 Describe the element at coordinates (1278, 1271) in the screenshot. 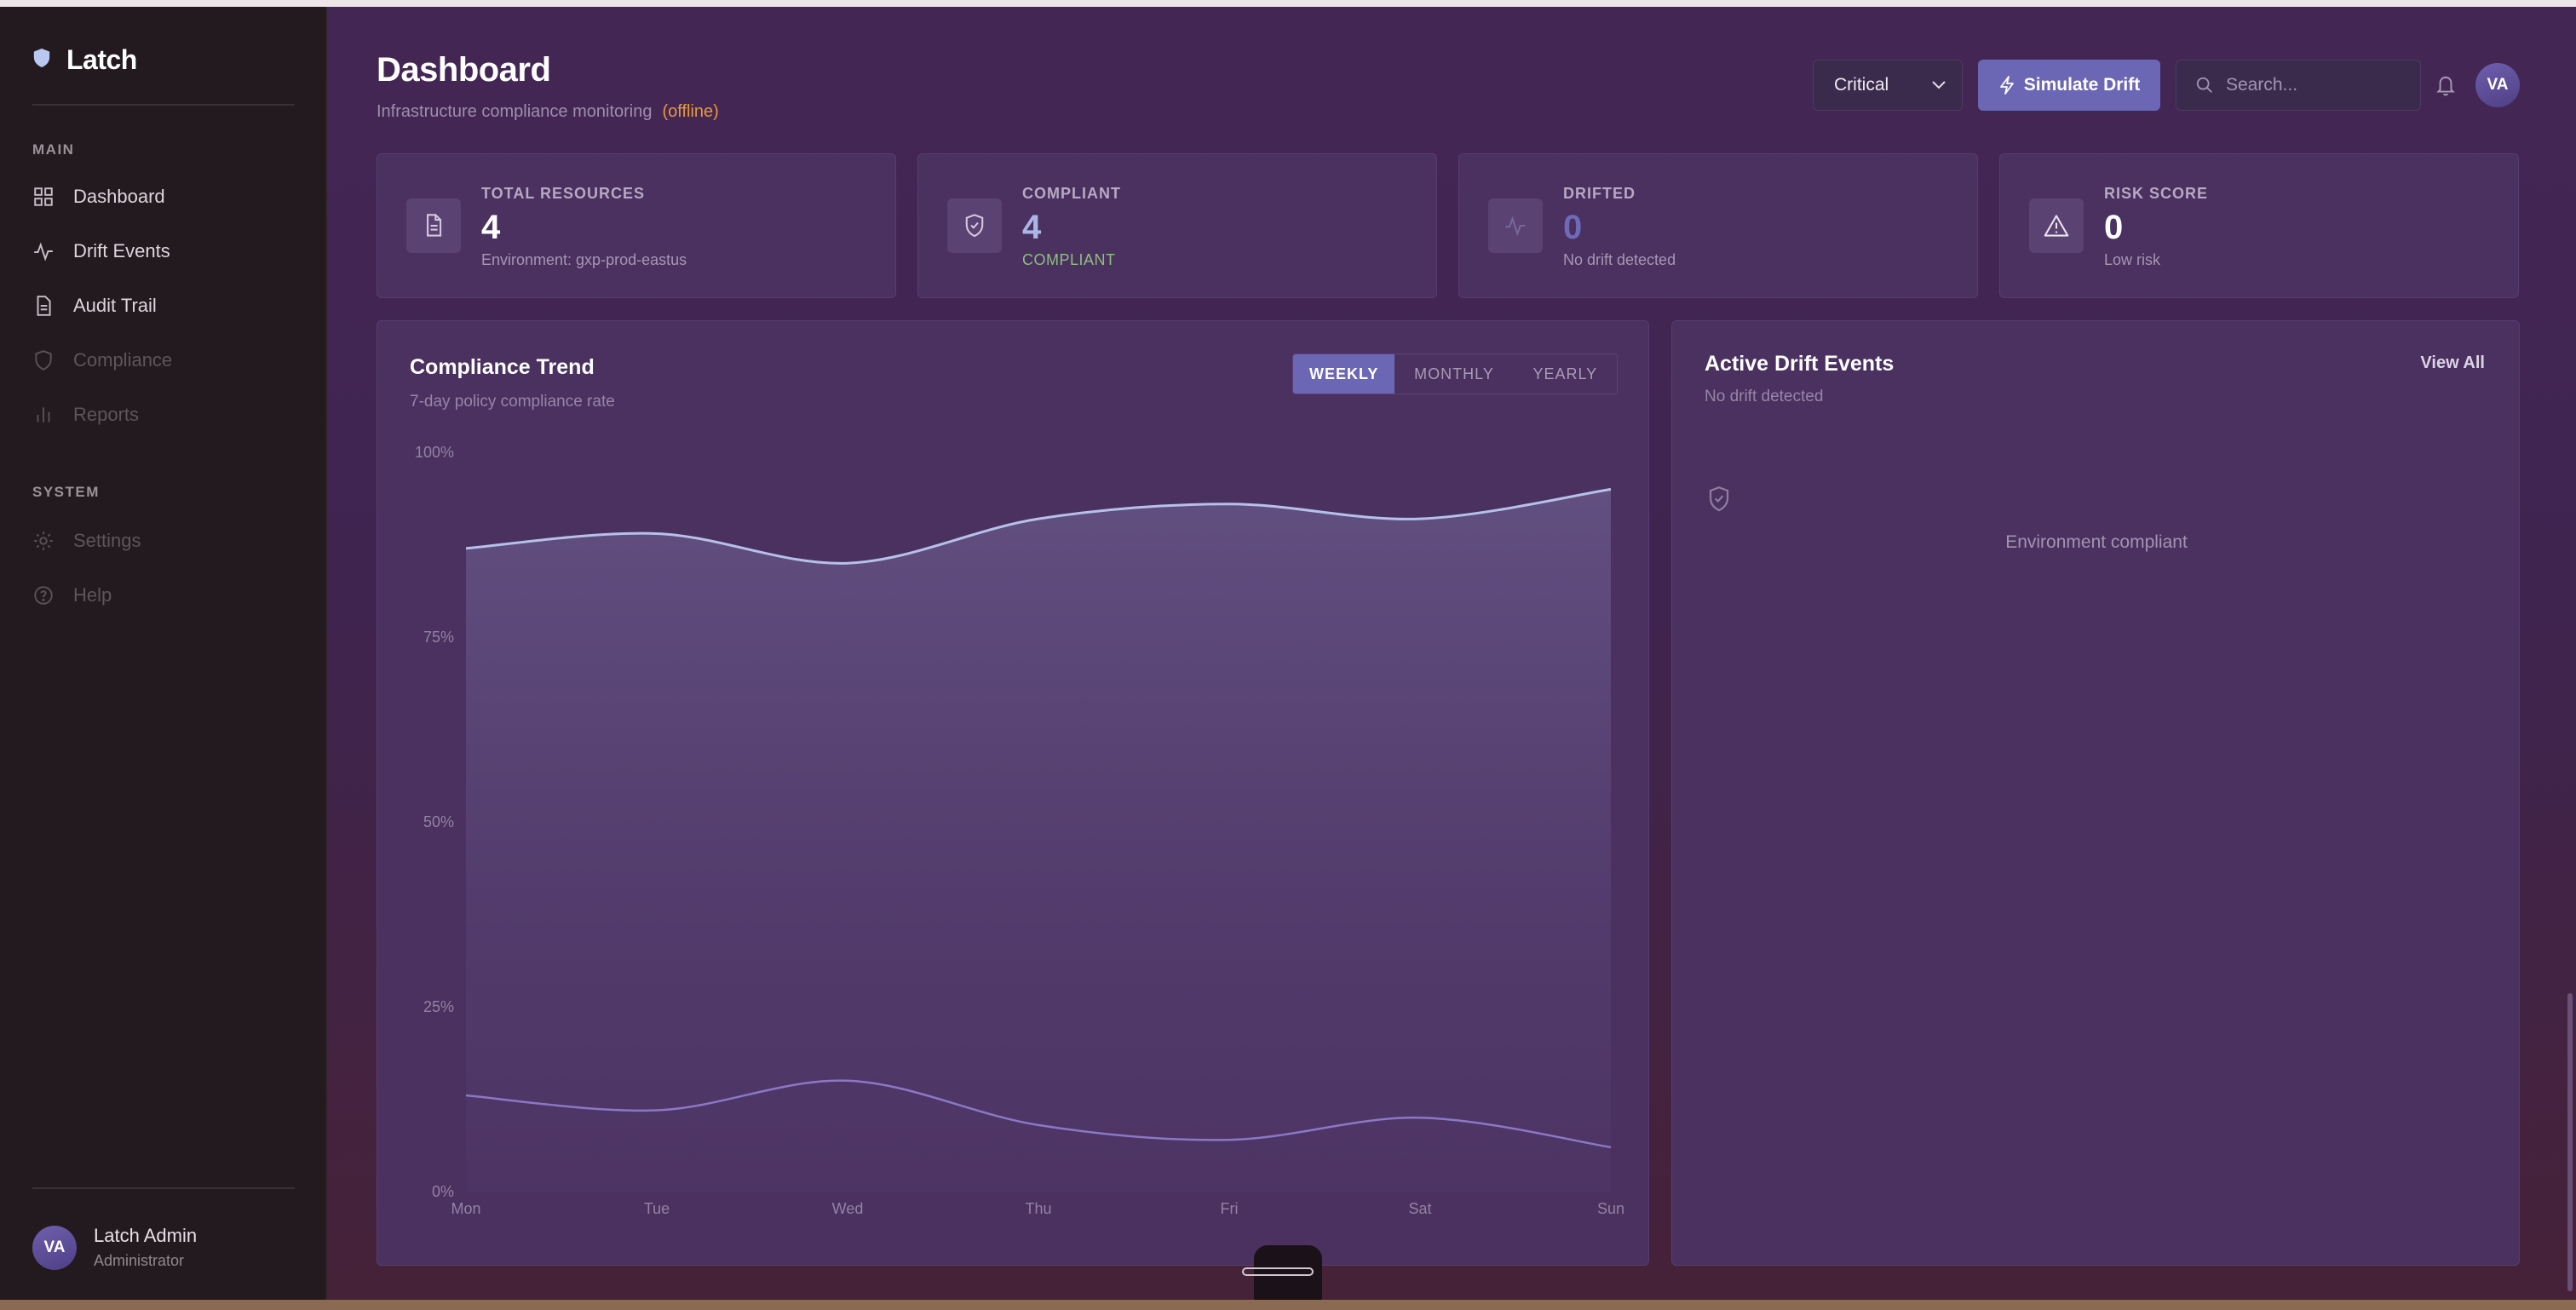

I see `dock-indicator` at that location.